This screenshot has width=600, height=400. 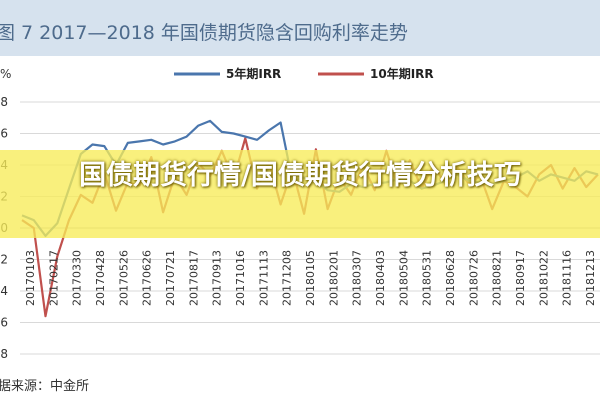 I want to click on x-tick-label: 20181116, so click(x=567, y=278).